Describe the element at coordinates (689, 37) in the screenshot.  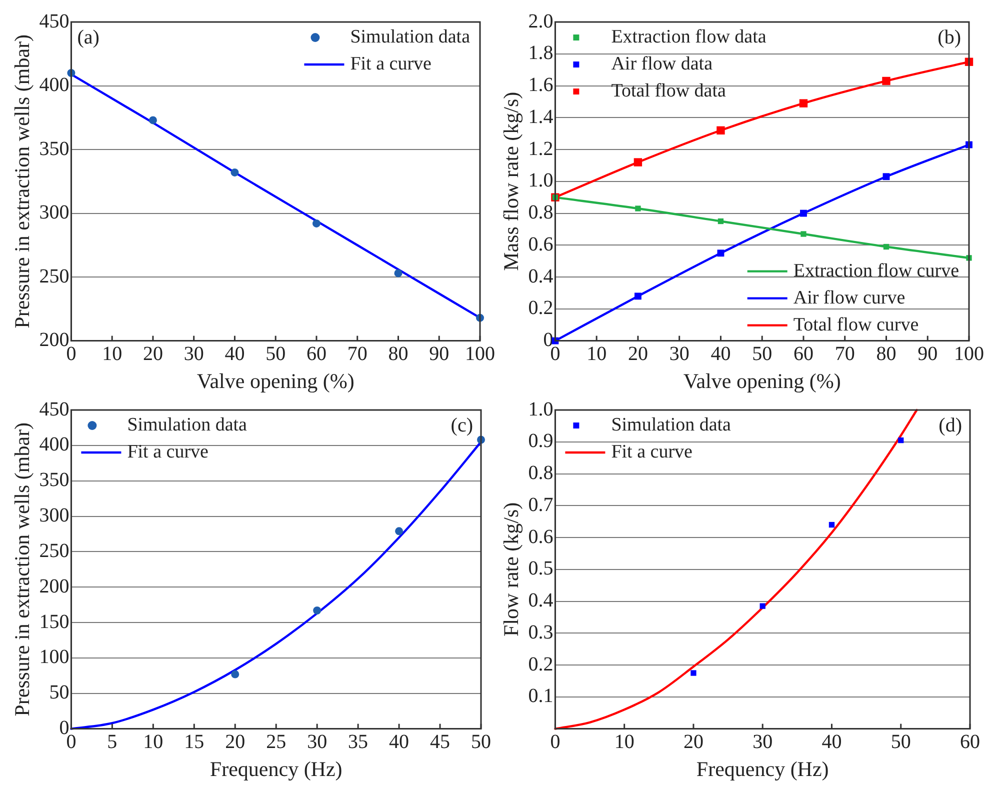
I see `legend-label: Extraction flow data` at that location.